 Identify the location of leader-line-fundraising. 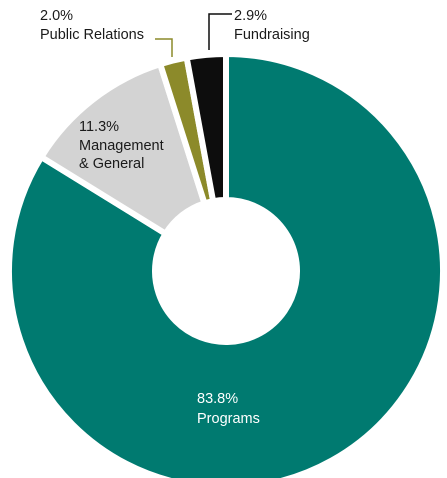
(220, 31).